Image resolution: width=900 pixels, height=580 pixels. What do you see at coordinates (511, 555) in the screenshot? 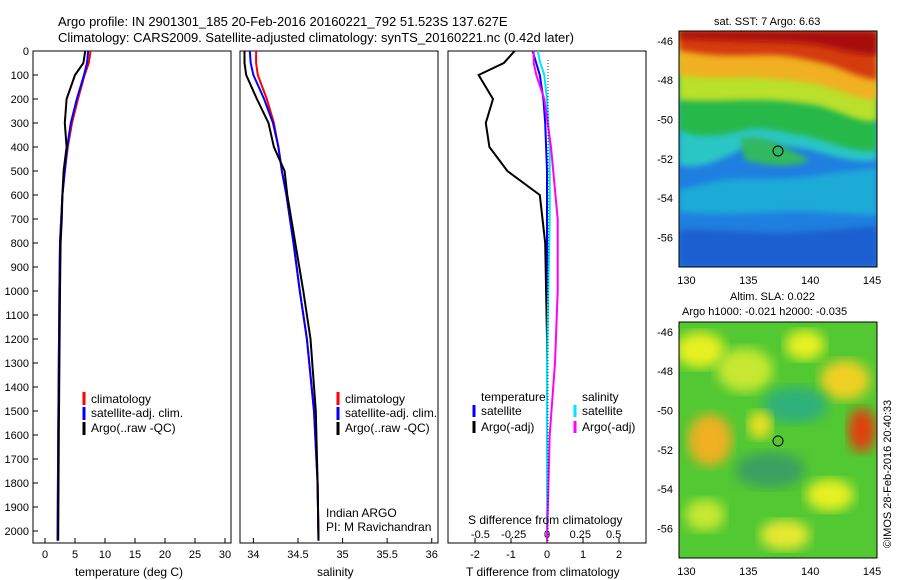
I see `x-tick-label: -1` at bounding box center [511, 555].